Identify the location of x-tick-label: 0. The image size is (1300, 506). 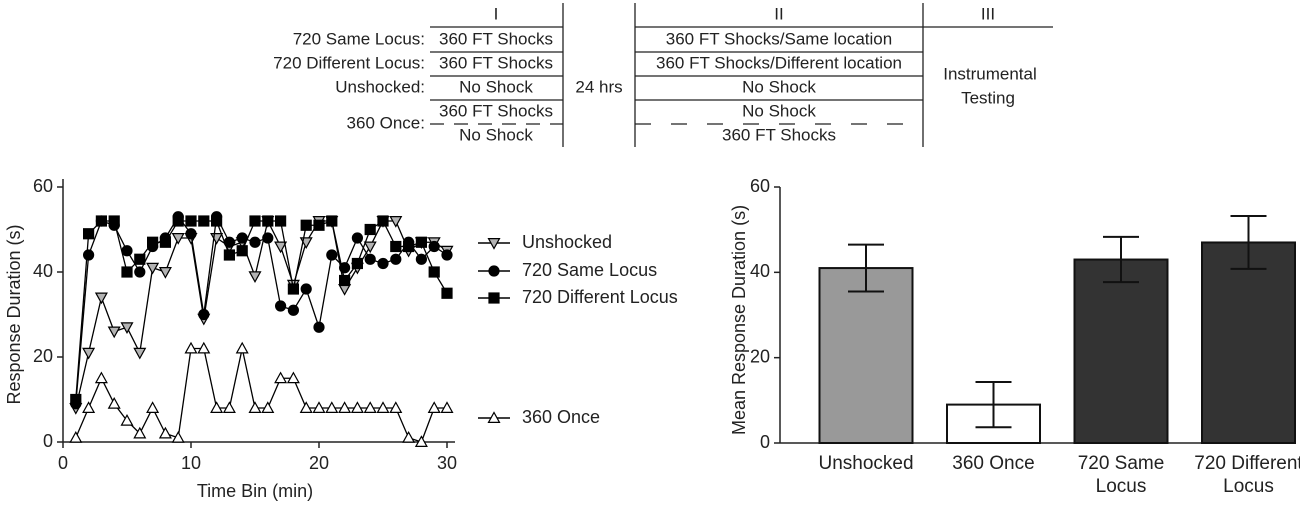
(63, 463).